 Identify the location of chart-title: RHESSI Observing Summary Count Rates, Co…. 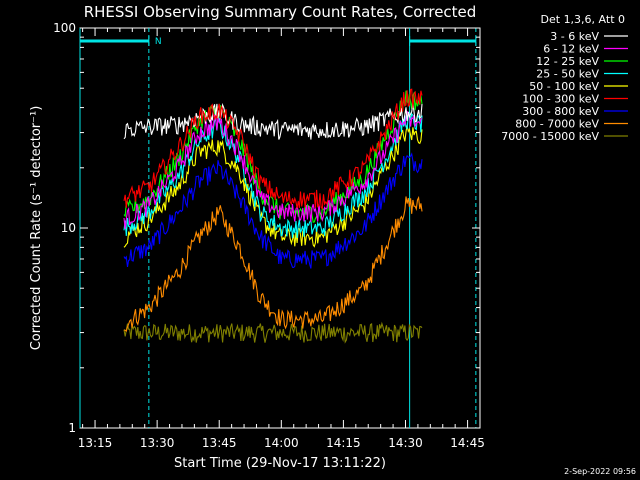
(280, 12).